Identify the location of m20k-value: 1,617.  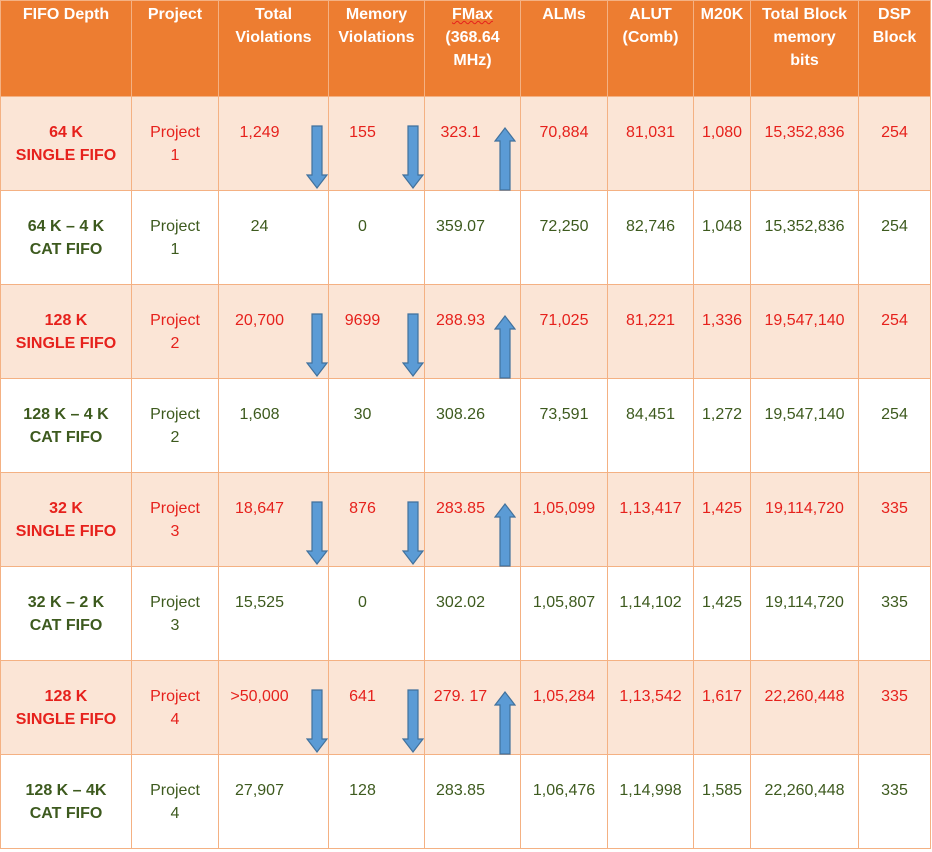
(722, 696).